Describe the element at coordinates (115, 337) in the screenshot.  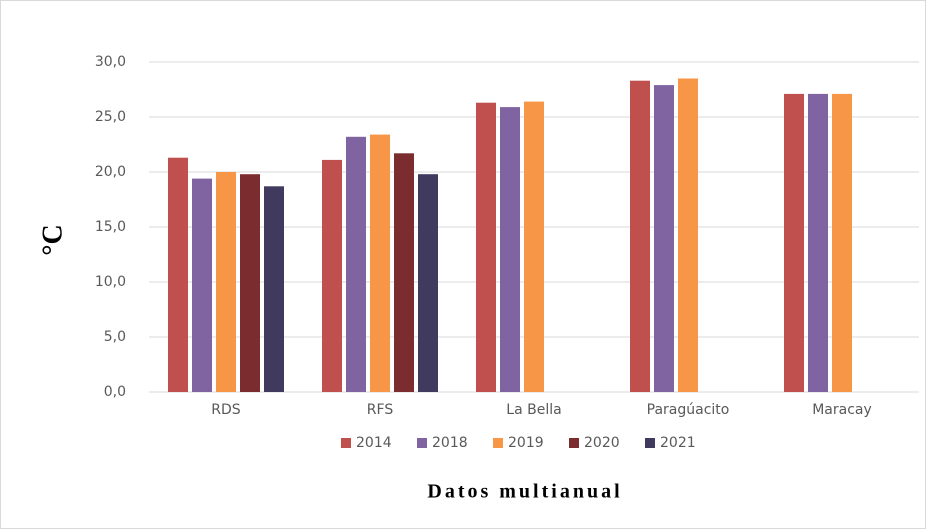
I see `y-tick-label: 5,0` at that location.